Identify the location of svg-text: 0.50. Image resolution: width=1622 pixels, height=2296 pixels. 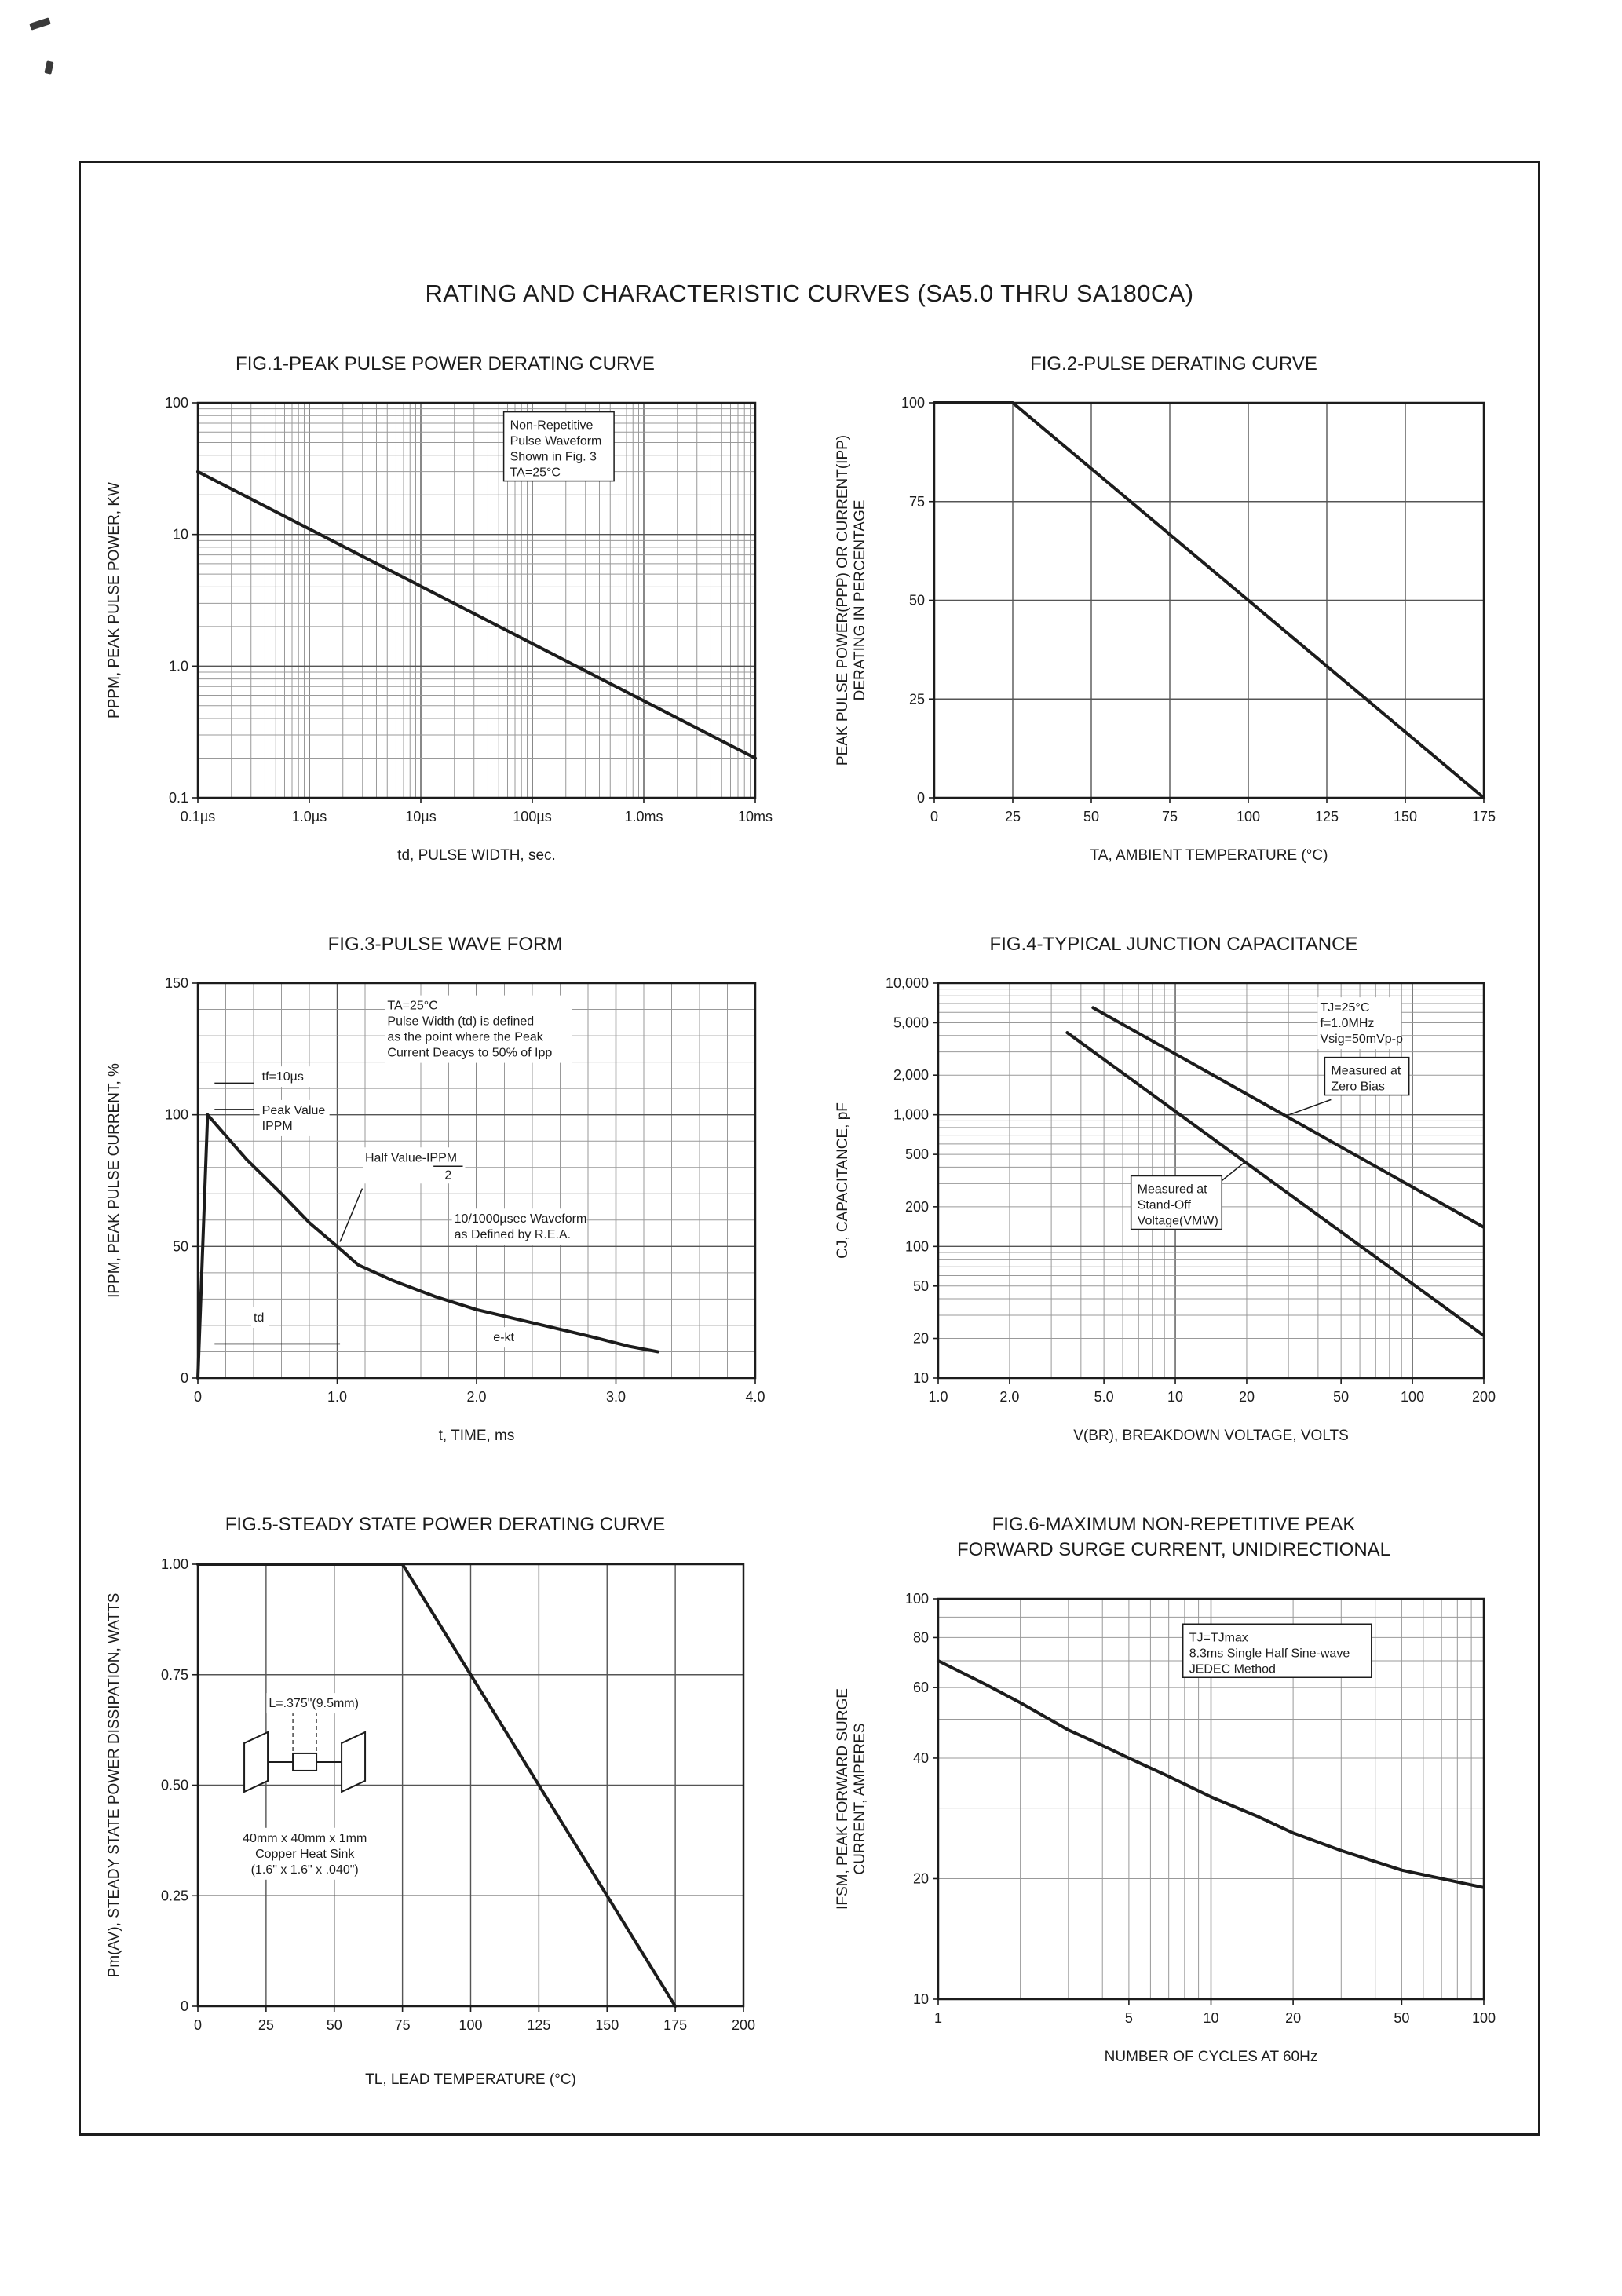
(174, 1785).